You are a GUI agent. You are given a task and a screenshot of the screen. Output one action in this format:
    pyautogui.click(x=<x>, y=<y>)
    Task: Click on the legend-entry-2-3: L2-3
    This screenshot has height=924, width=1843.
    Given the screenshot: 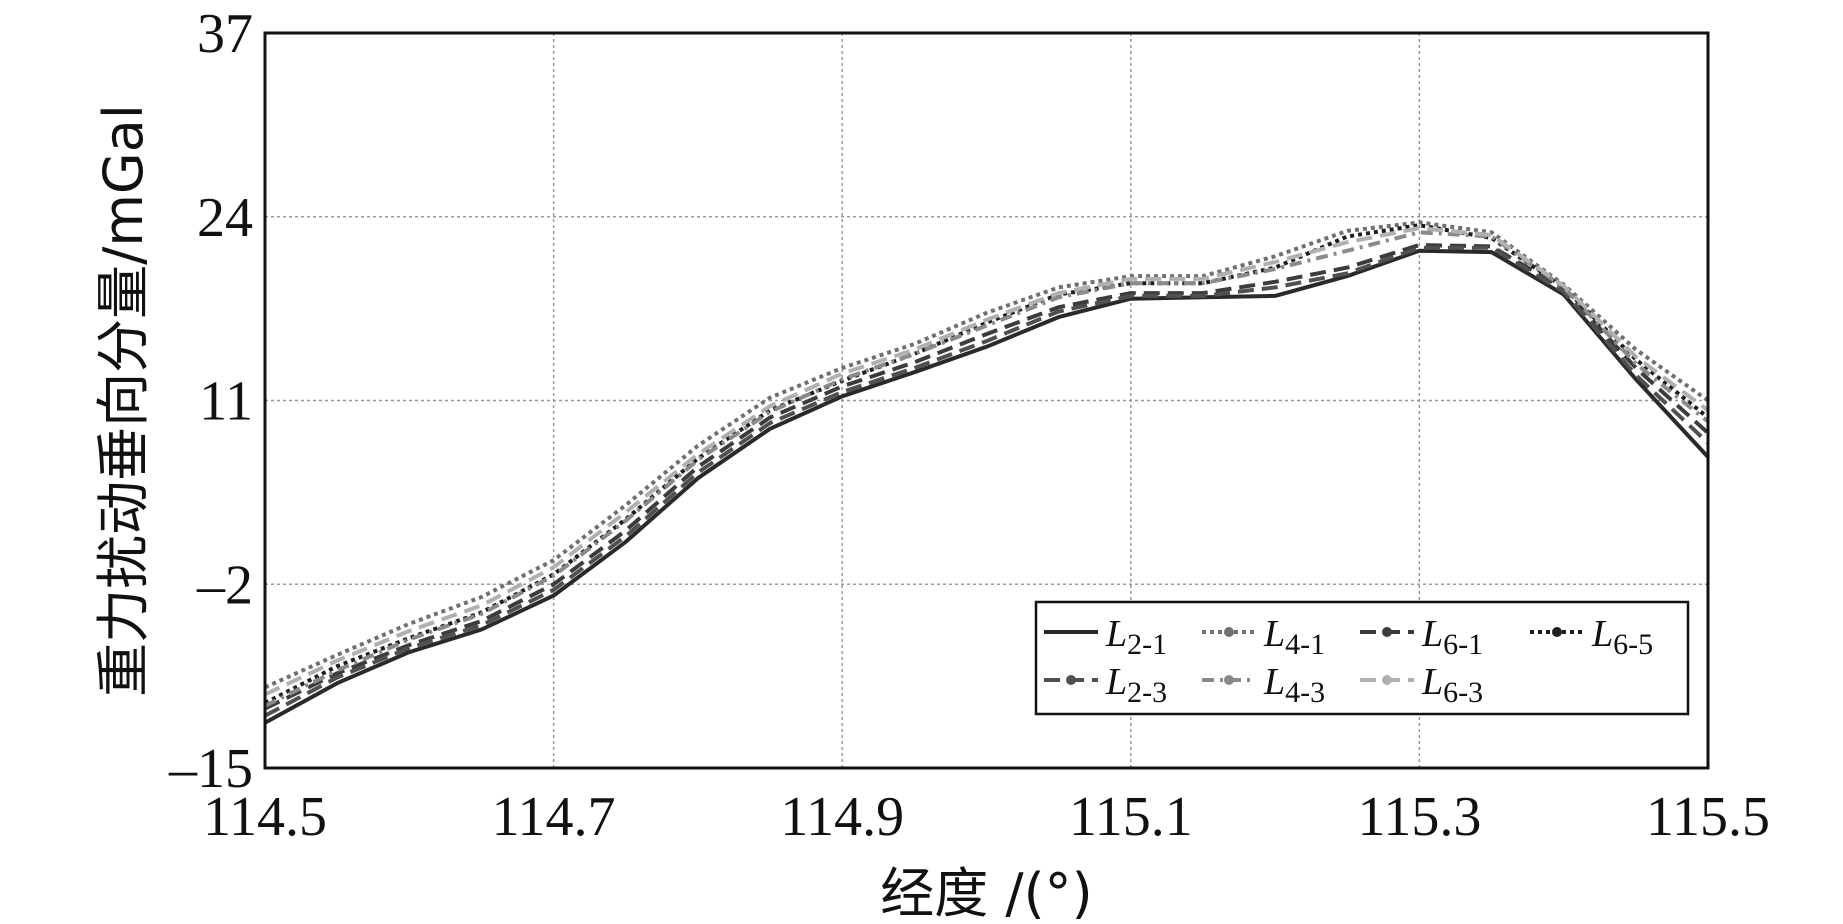 What is the action you would take?
    pyautogui.click(x=1105, y=685)
    